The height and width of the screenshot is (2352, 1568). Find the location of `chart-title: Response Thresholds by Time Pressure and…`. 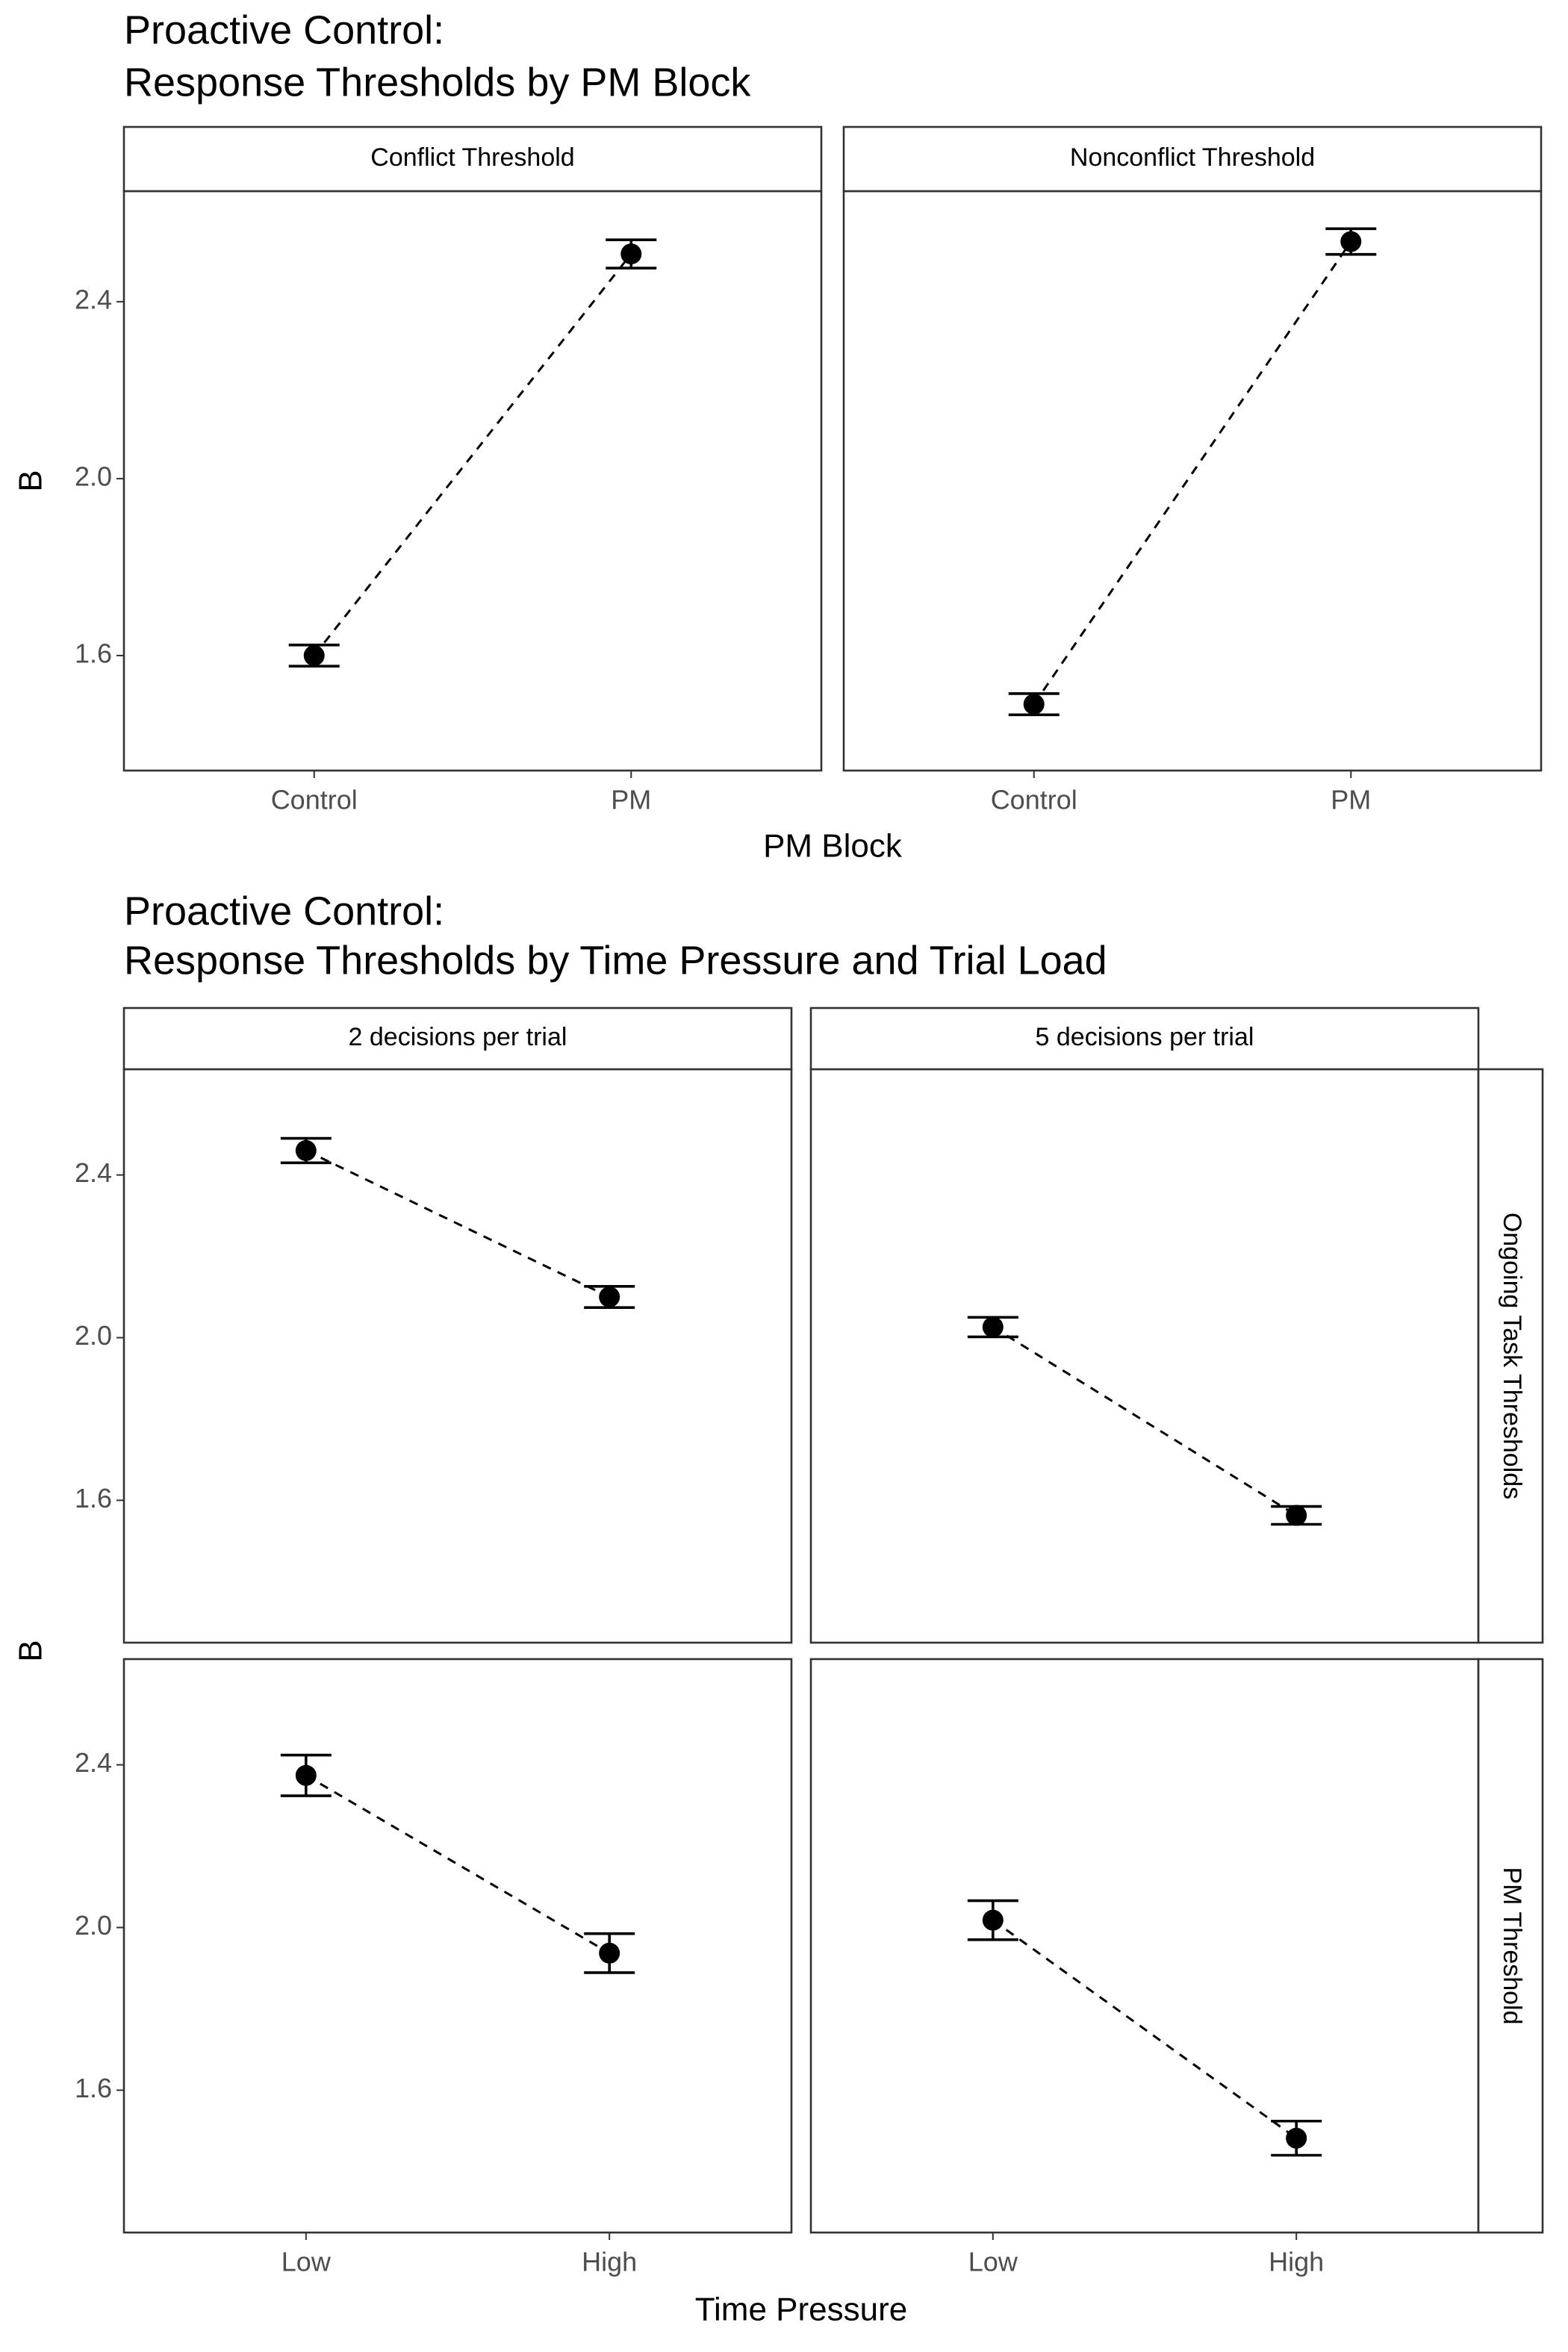

chart-title: Response Thresholds by Time Pressure and… is located at coordinates (615, 960).